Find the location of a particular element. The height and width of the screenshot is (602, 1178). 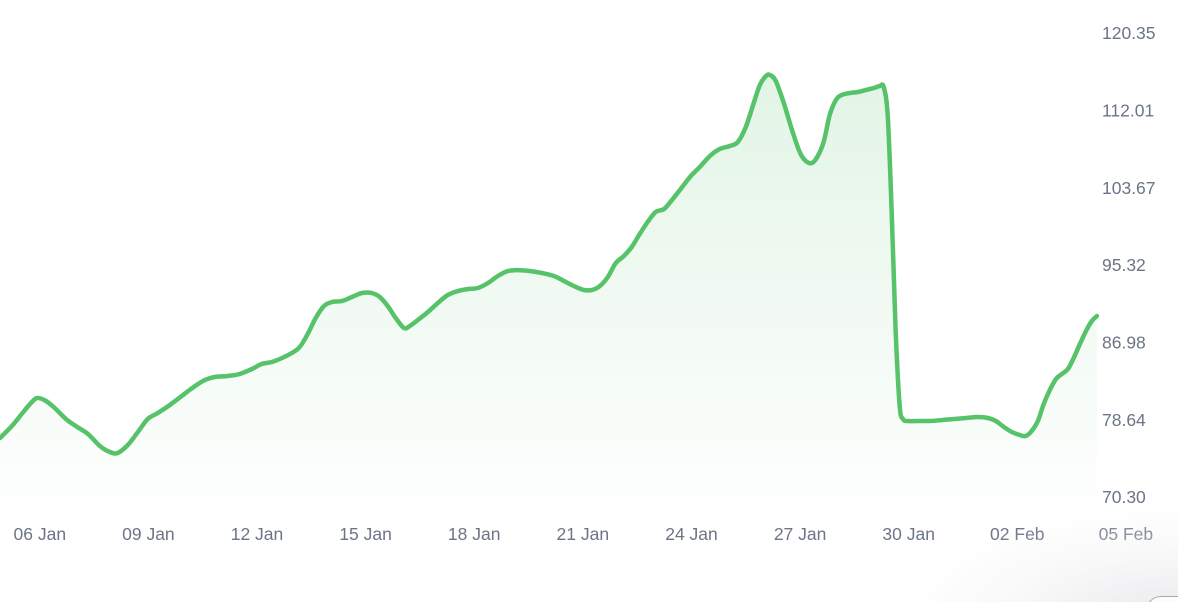

y-tick-label: 112.01 is located at coordinates (1128, 111).